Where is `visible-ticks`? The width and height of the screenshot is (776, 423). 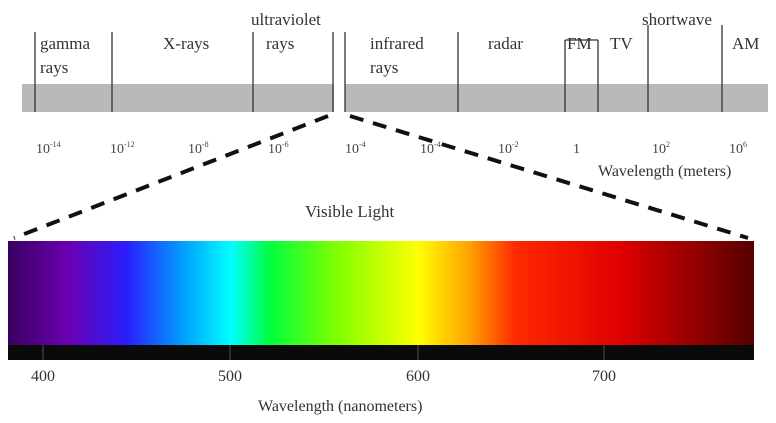 visible-ticks is located at coordinates (323, 352).